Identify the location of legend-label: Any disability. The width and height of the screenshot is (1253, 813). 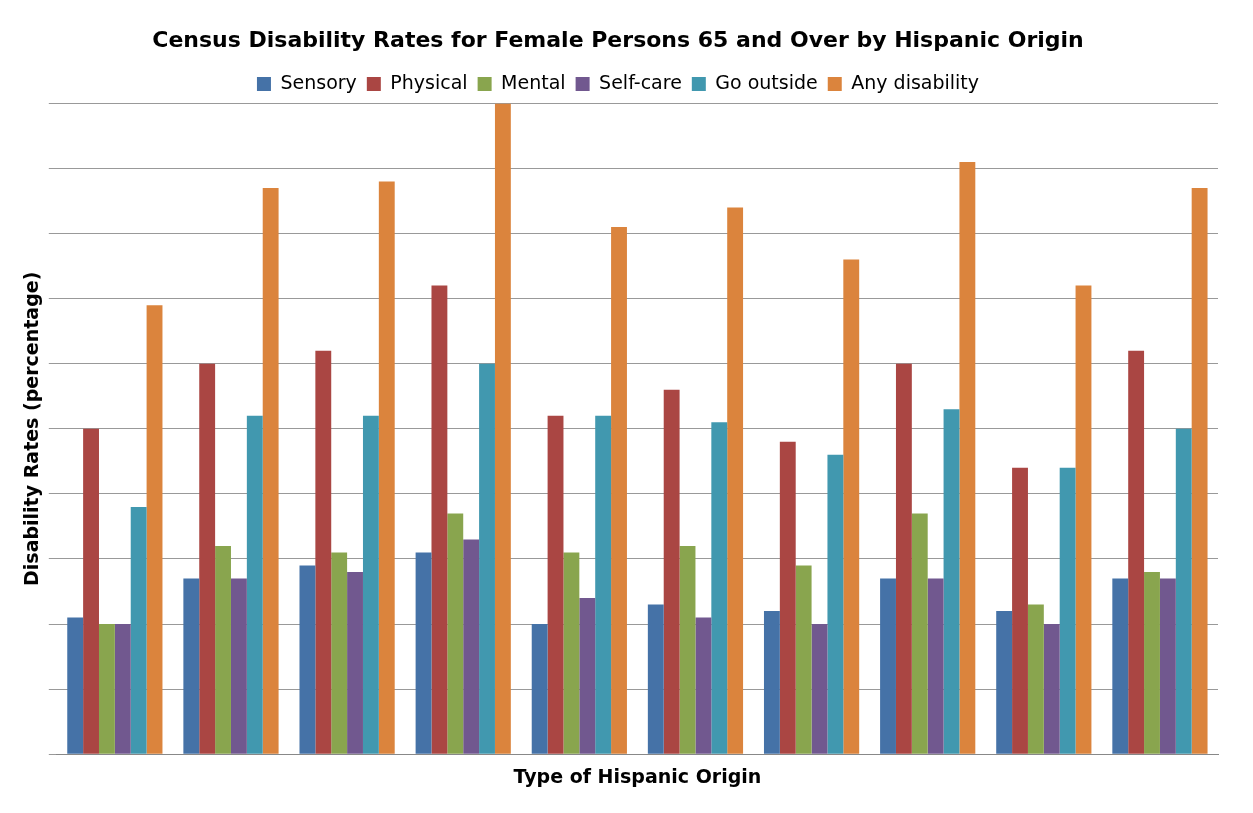
(915, 81).